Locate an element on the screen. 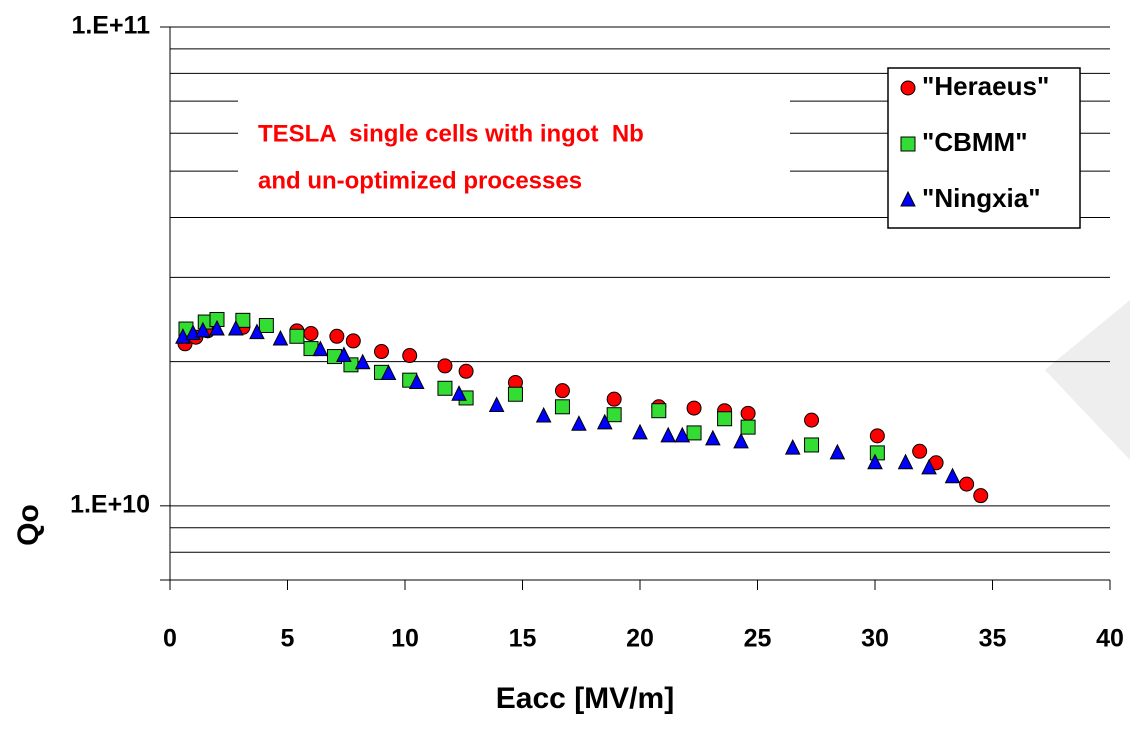 Image resolution: width=1130 pixels, height=729 pixels. x-tick-label: 10 is located at coordinates (405, 639).